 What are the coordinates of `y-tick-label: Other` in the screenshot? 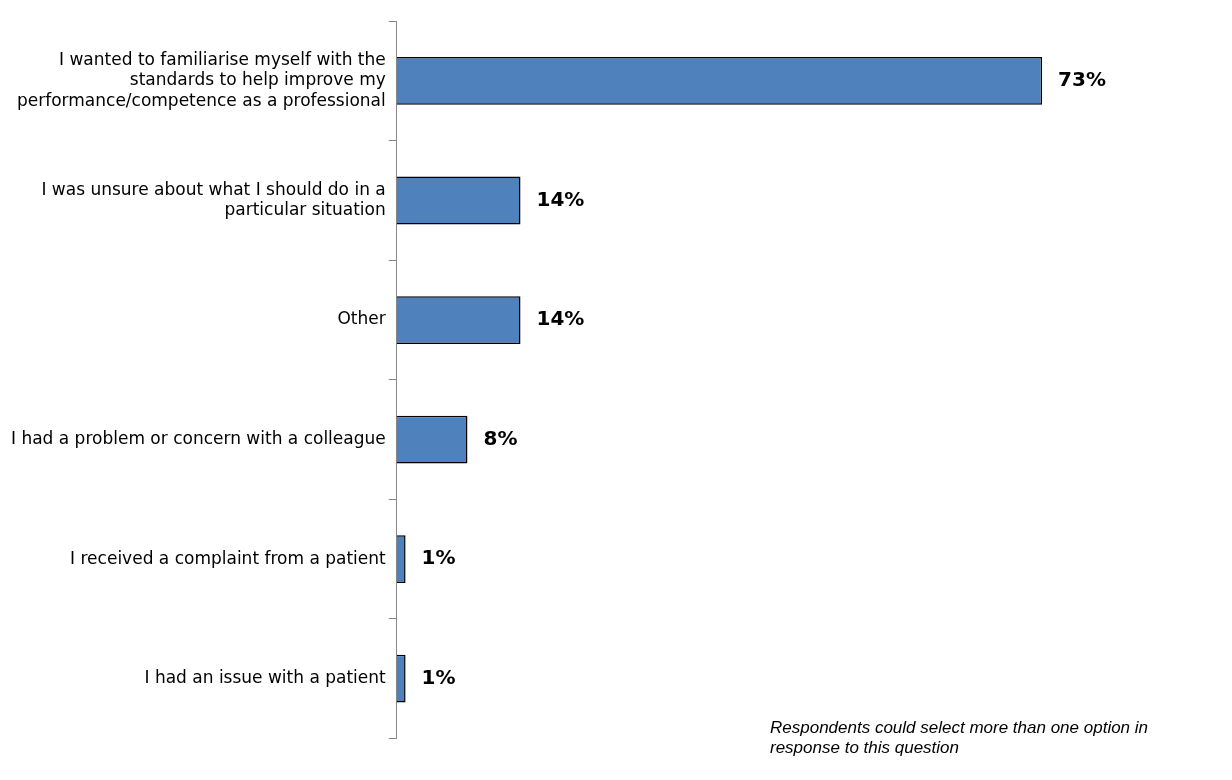 It's located at (361, 318).